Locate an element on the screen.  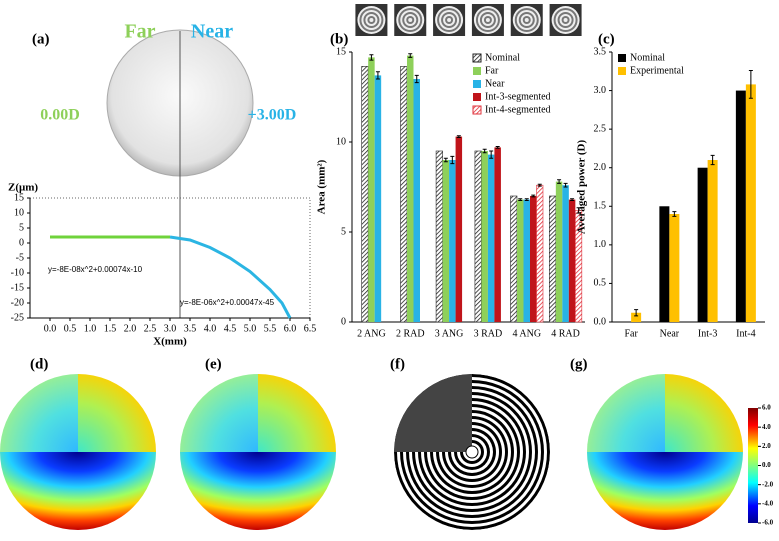
x-tick-label: 3.0 is located at coordinates (170, 328).